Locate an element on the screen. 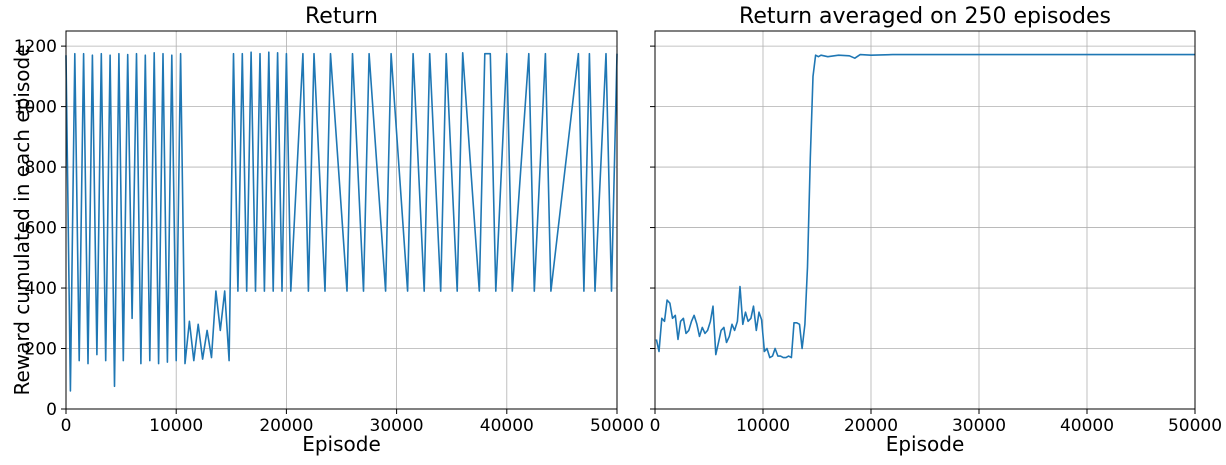 This screenshot has width=1226, height=465. y-tick-label: 600 is located at coordinates (41, 229).